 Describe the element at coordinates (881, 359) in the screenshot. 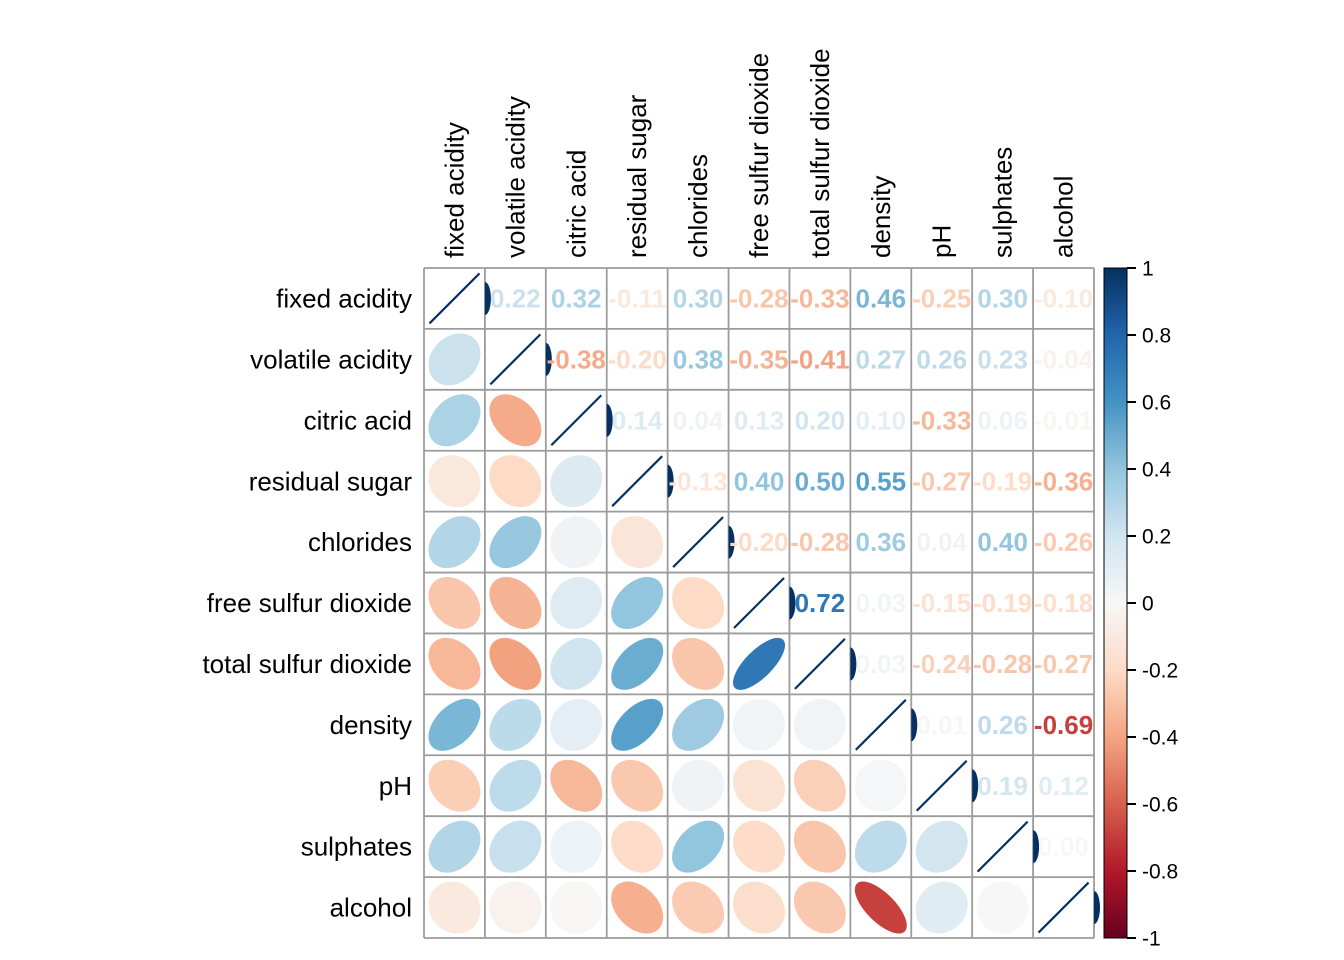

I see `correlation-value: 0.27` at that location.